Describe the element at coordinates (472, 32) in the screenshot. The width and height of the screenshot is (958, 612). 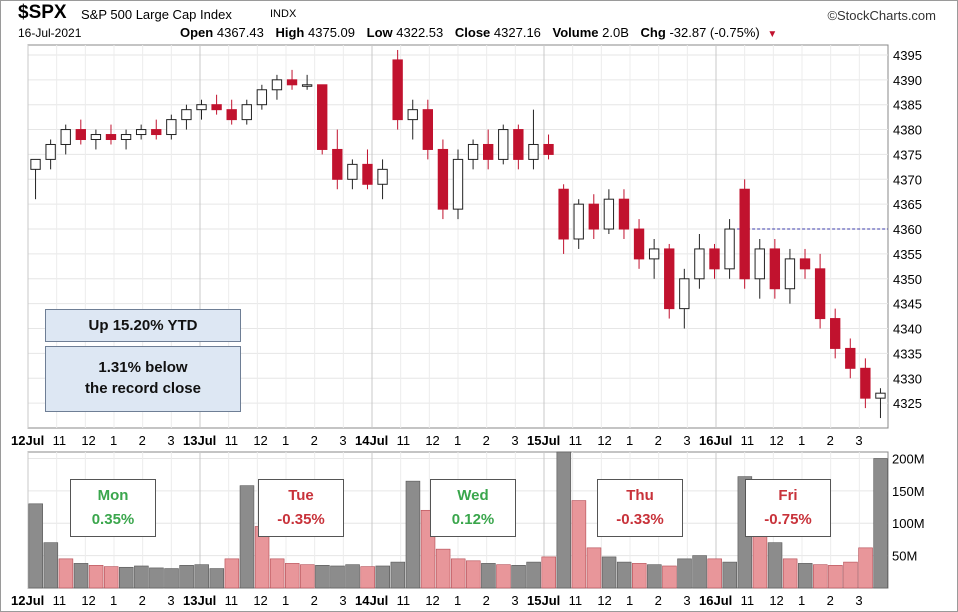
I see `close-label: Close` at that location.